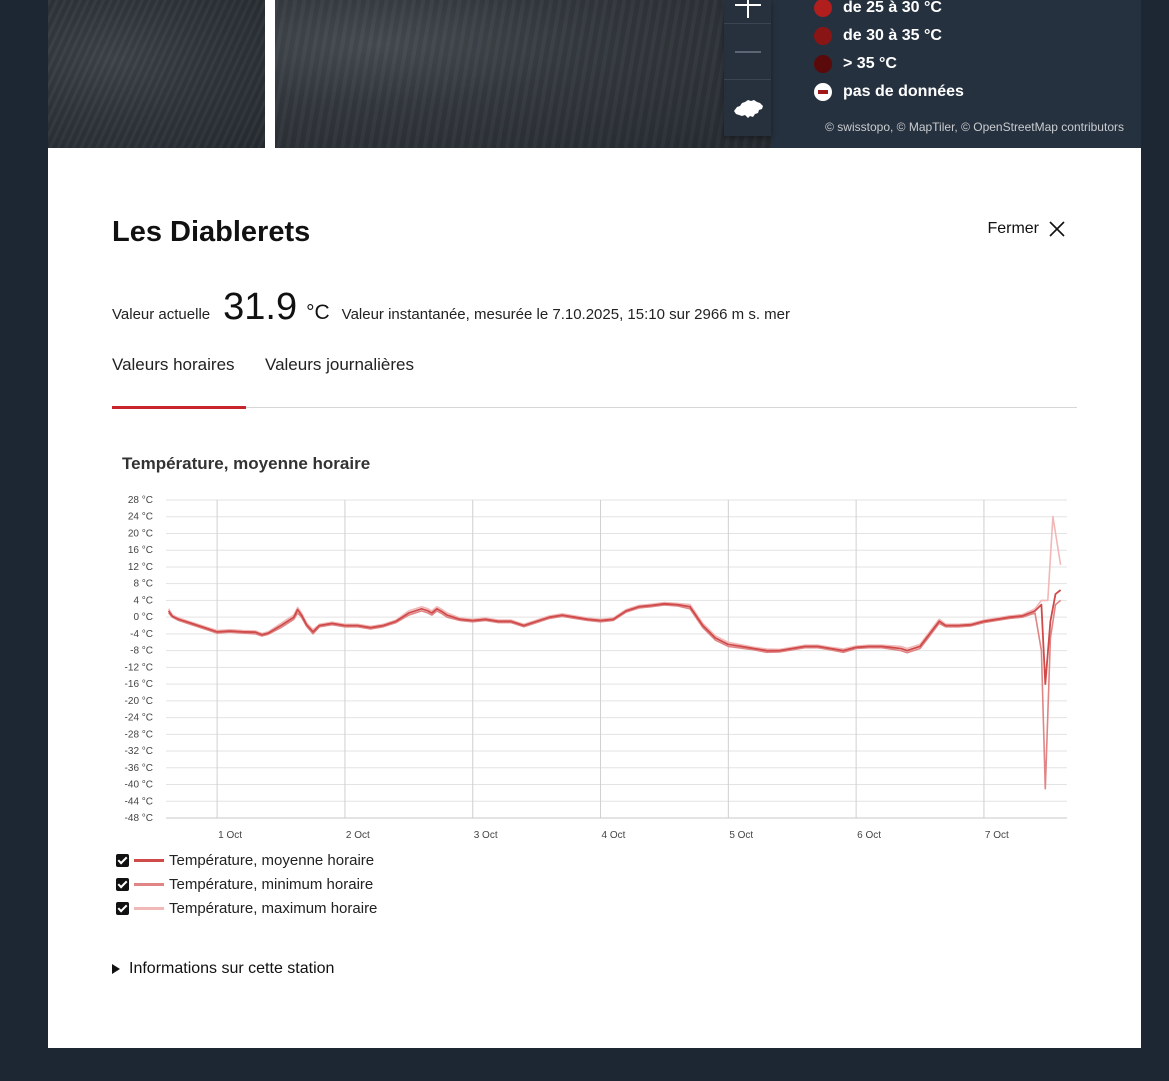 The height and width of the screenshot is (1081, 1169). I want to click on y-tick-label: 20 °C, so click(140, 533).